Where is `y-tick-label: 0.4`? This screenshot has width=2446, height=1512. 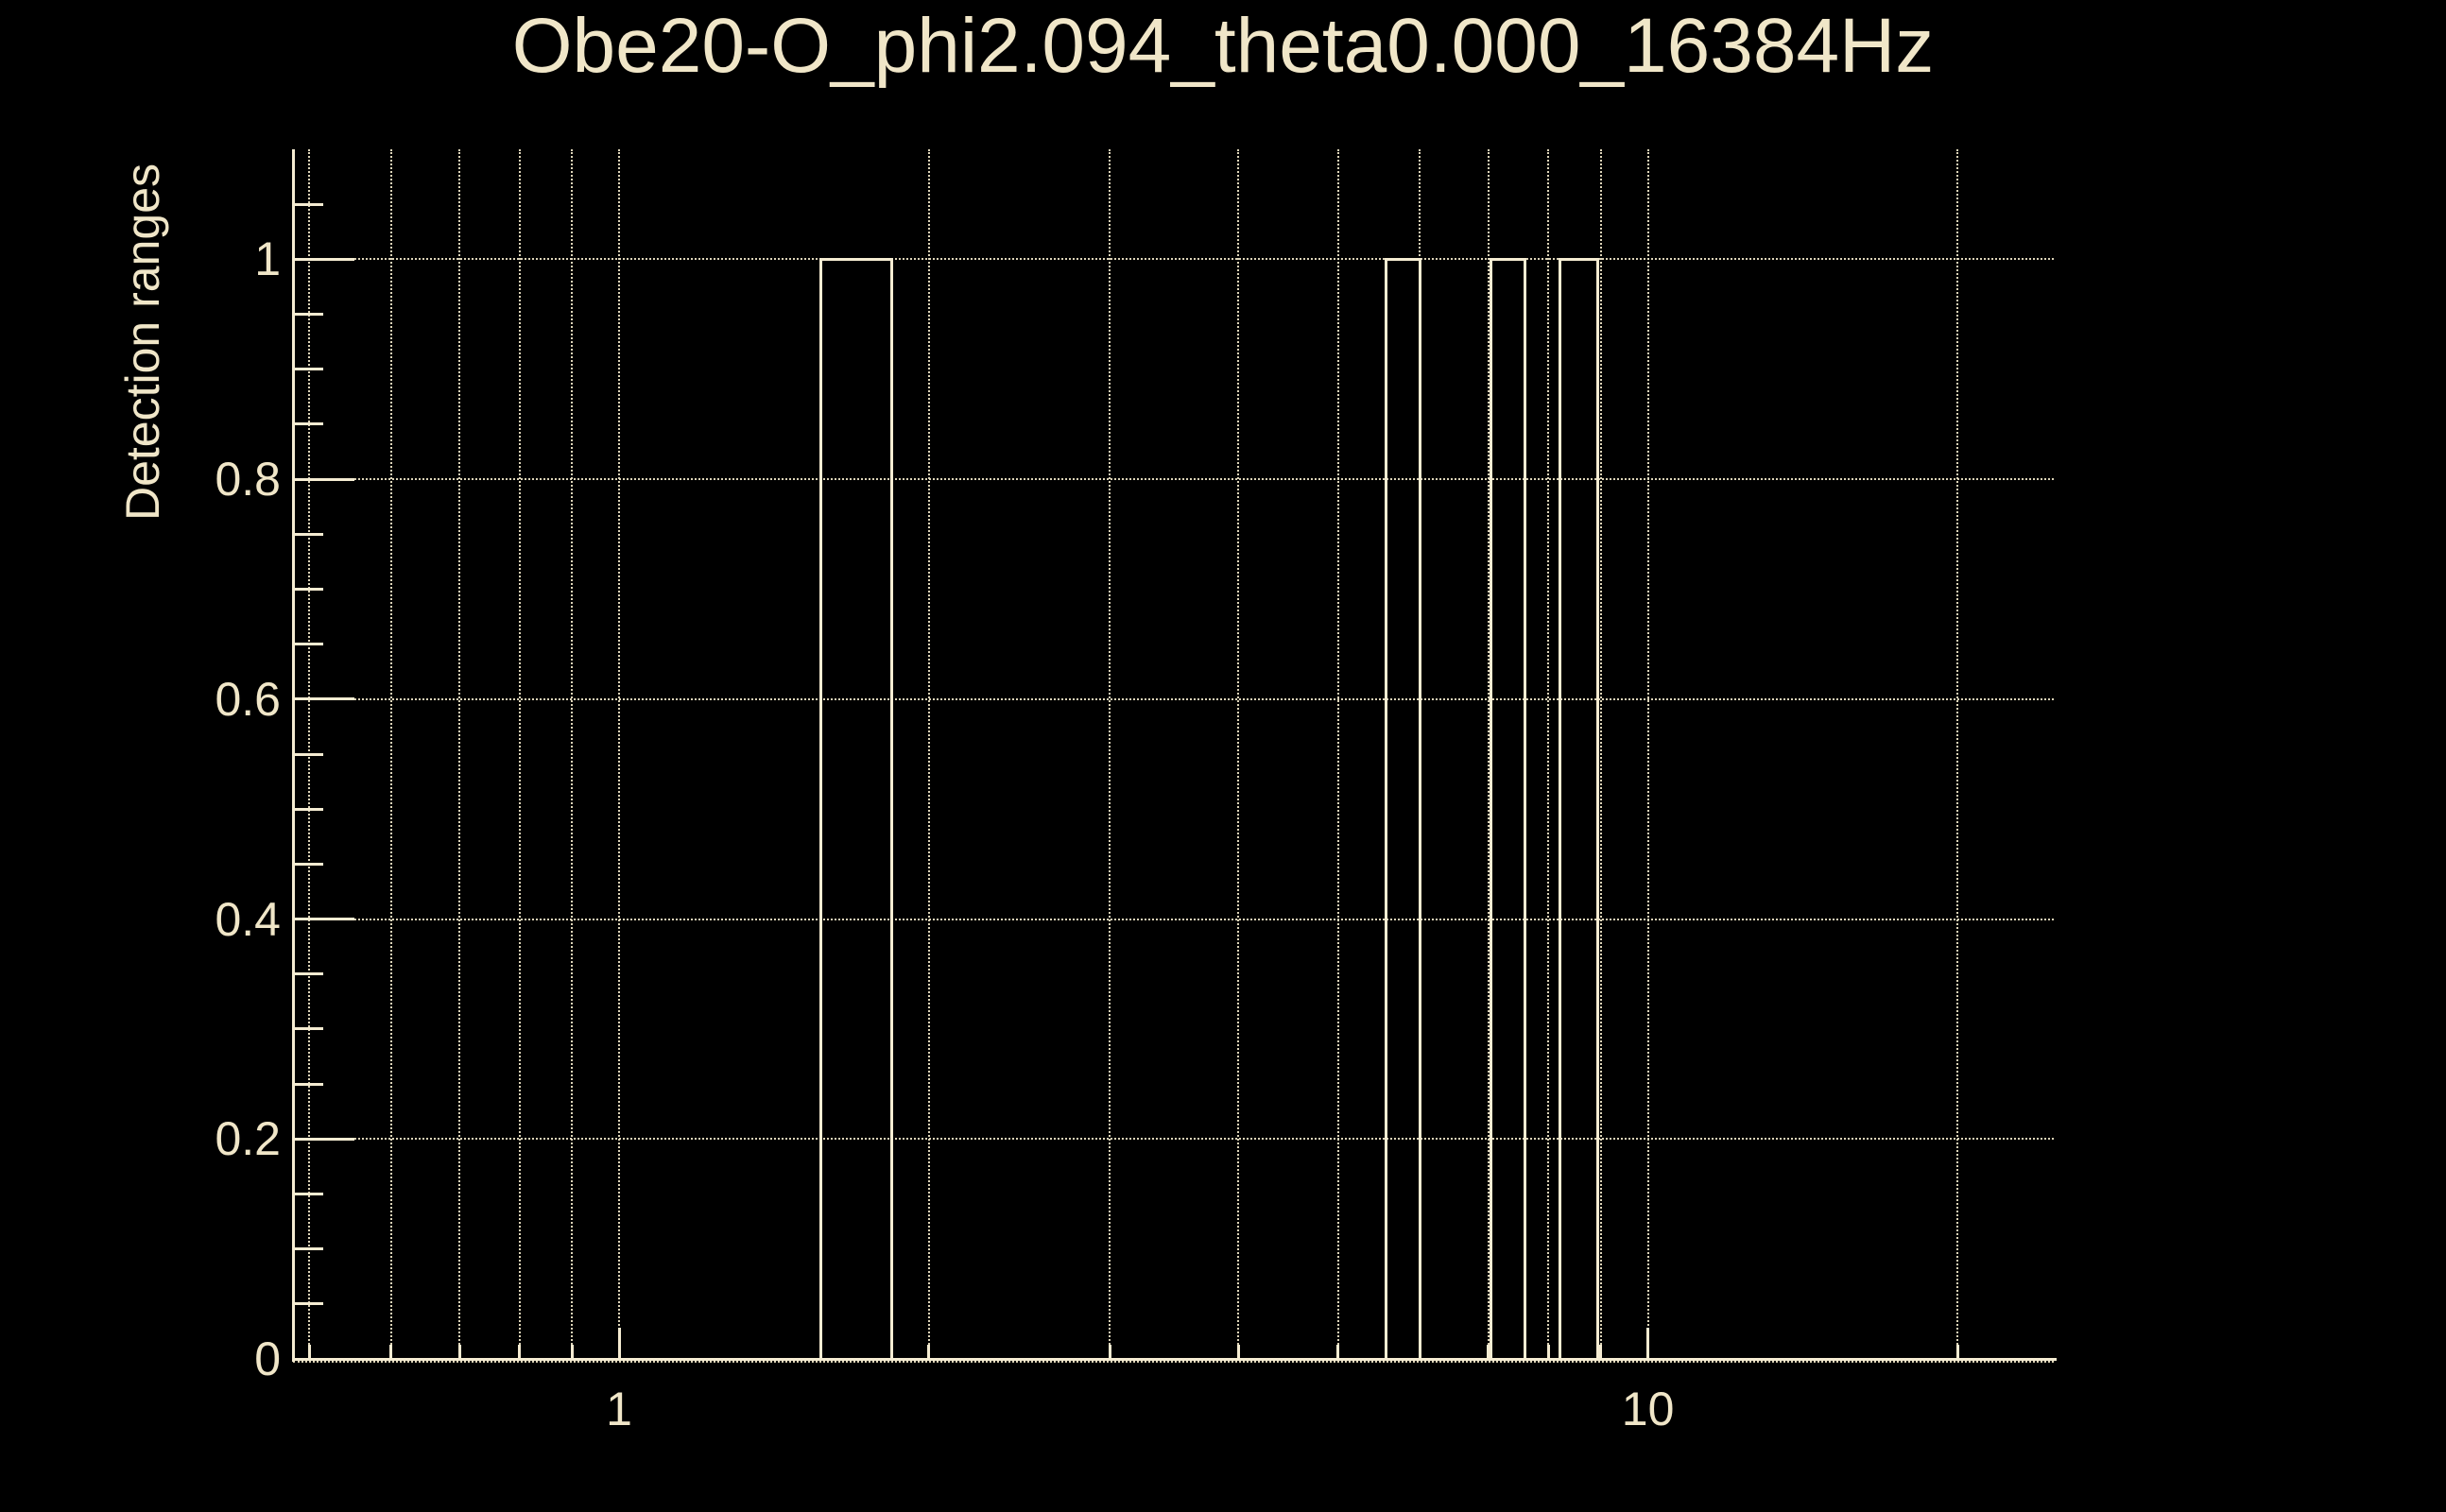
y-tick-label: 0.4 is located at coordinates (248, 919).